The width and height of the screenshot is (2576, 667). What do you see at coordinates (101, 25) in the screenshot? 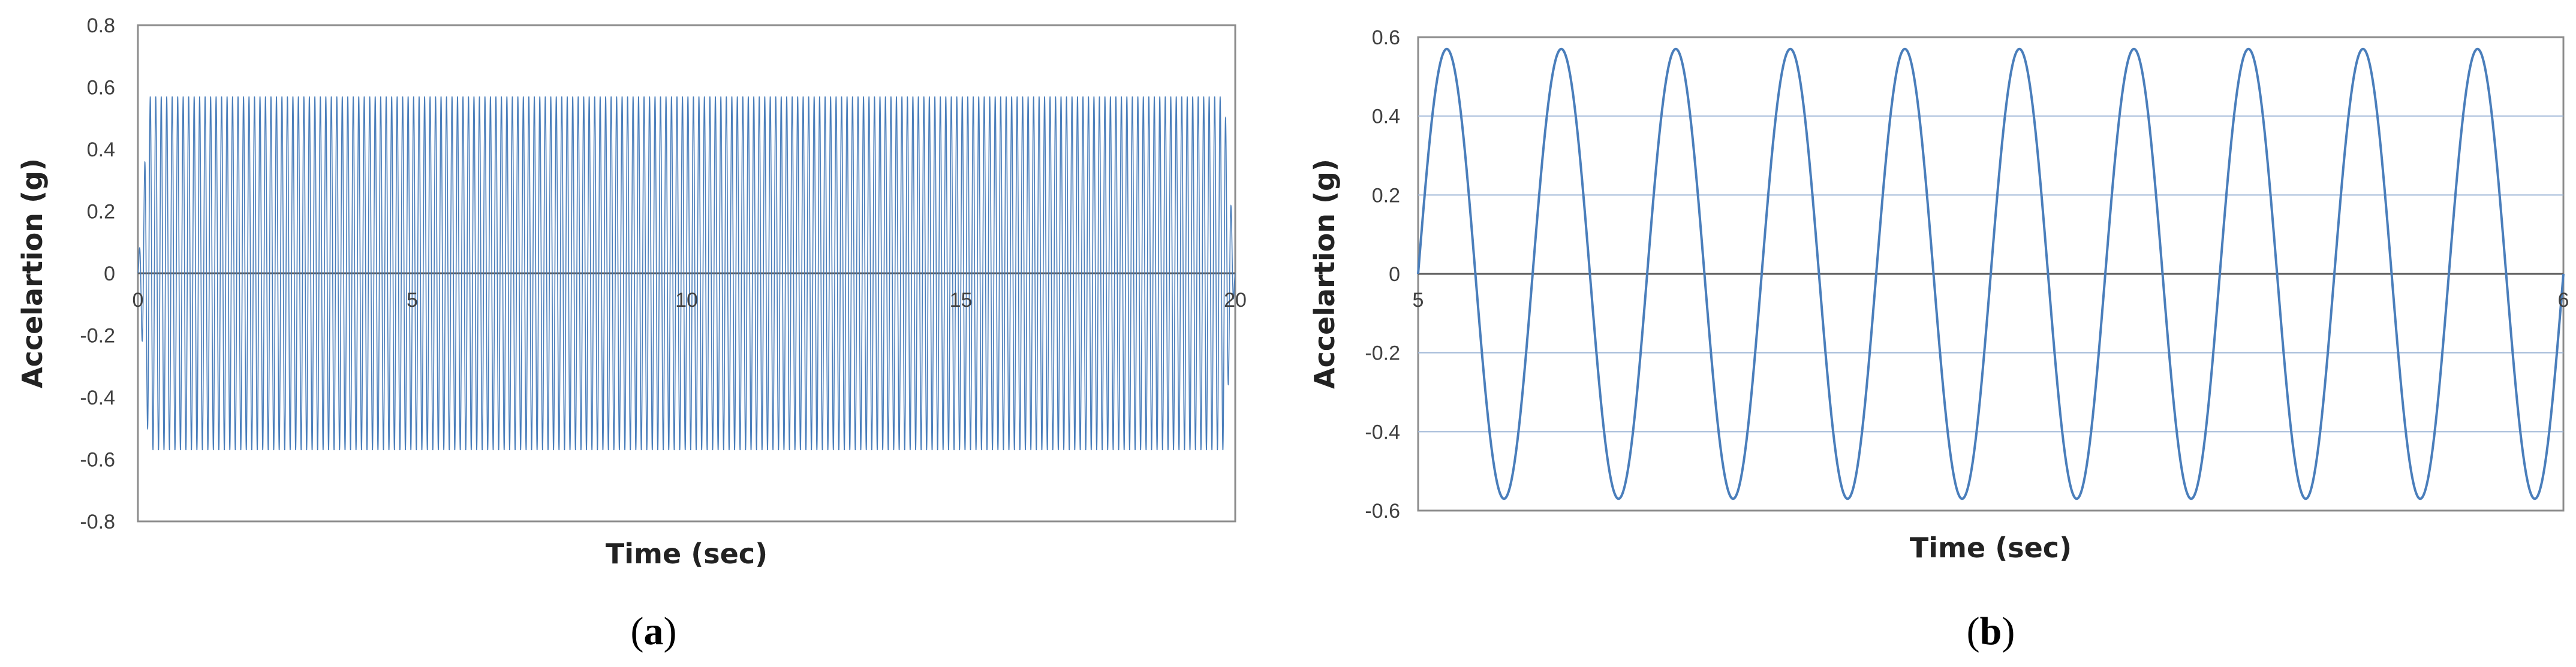
I see `y-tick-label: 0.8` at bounding box center [101, 25].